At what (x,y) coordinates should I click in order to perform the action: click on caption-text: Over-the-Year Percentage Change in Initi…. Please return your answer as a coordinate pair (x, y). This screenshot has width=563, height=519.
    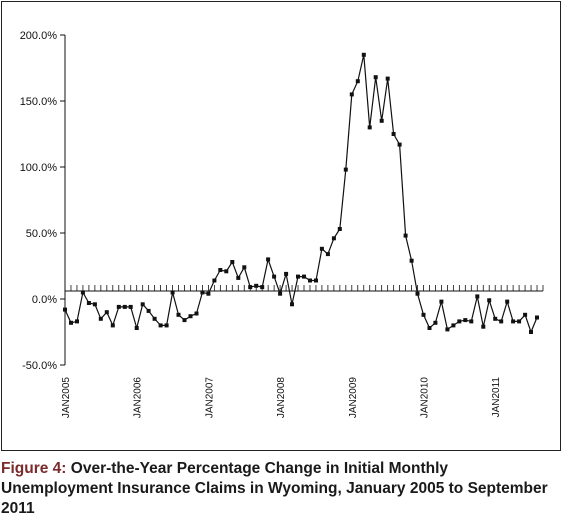
    Looking at the image, I should click on (274, 488).